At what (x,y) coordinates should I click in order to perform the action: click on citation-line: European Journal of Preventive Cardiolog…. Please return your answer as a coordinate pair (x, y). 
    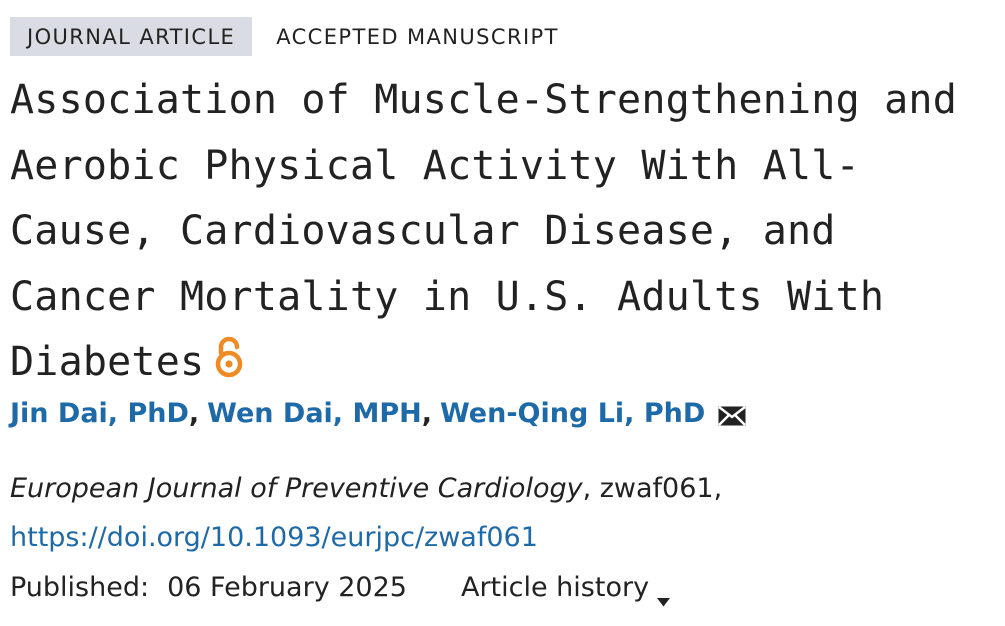
    Looking at the image, I should click on (366, 488).